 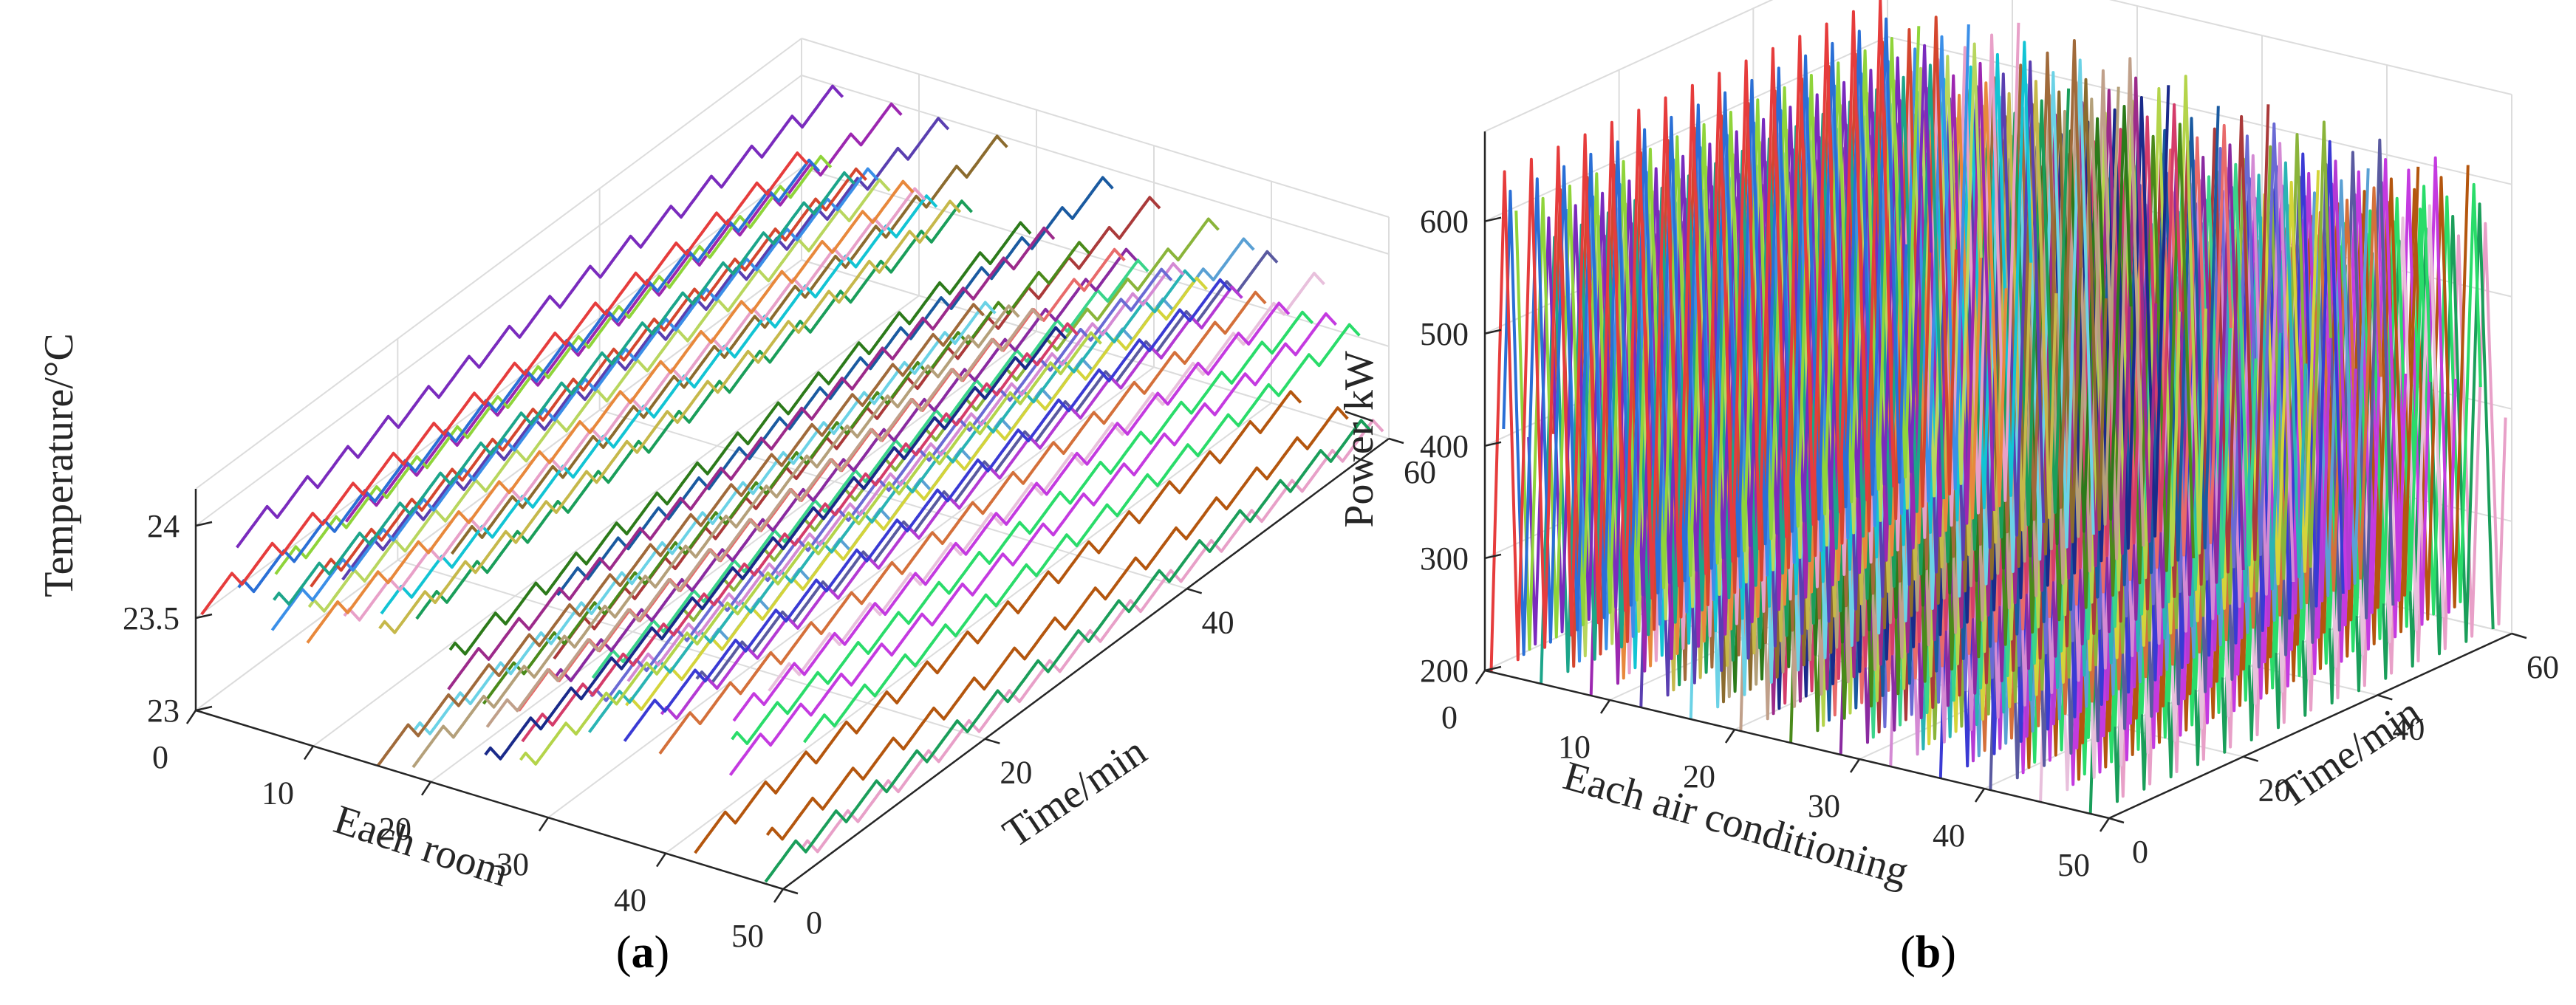 I want to click on room-13-temperature-line, so click(x=645, y=349).